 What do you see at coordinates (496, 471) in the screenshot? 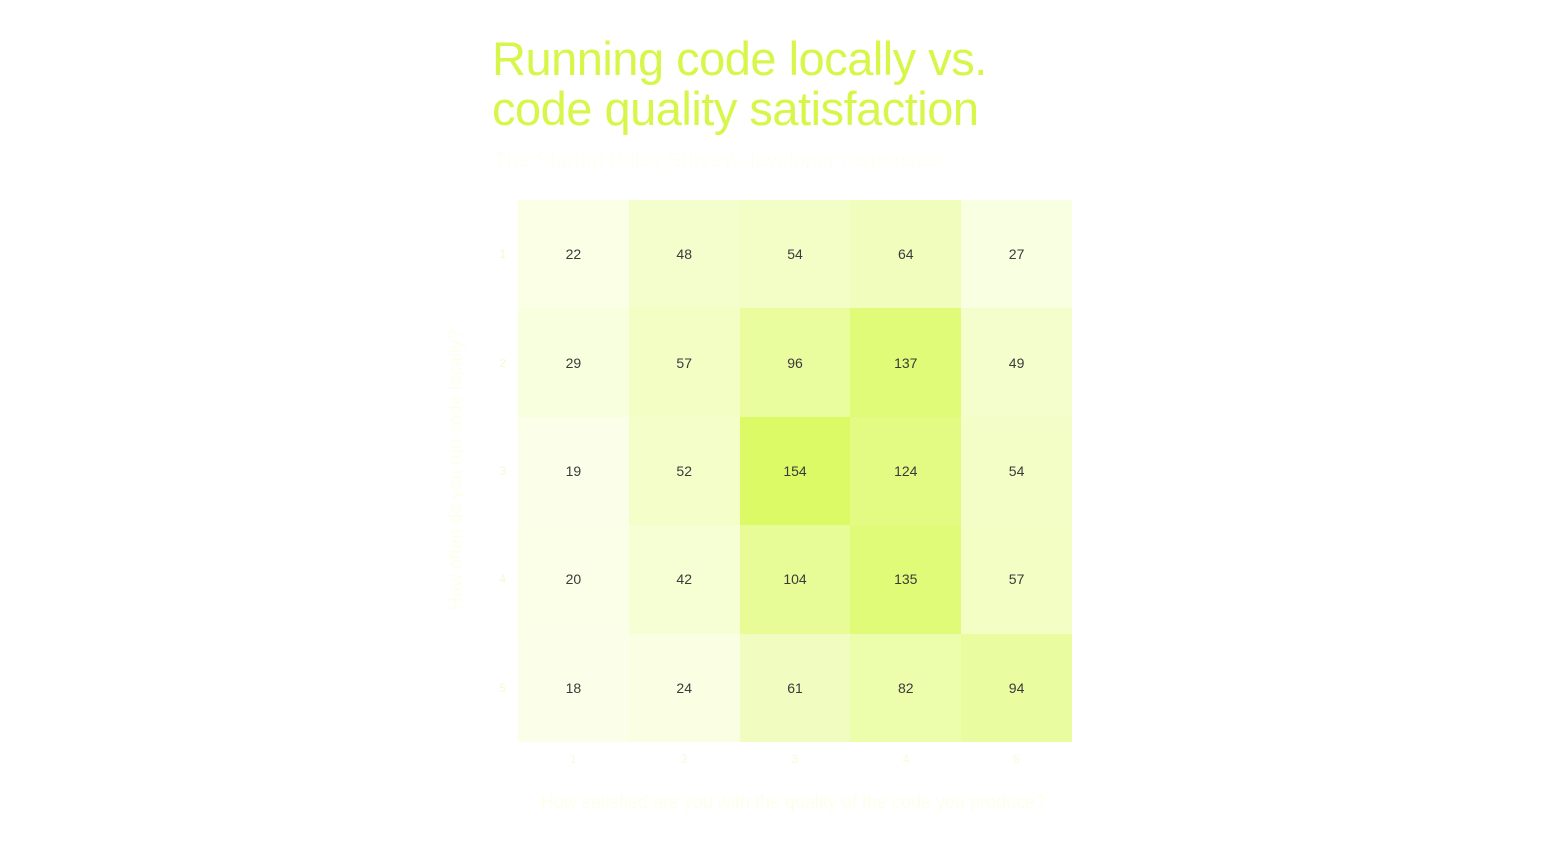
I see `y-axis-ticks: 1 2 3 4 5` at bounding box center [496, 471].